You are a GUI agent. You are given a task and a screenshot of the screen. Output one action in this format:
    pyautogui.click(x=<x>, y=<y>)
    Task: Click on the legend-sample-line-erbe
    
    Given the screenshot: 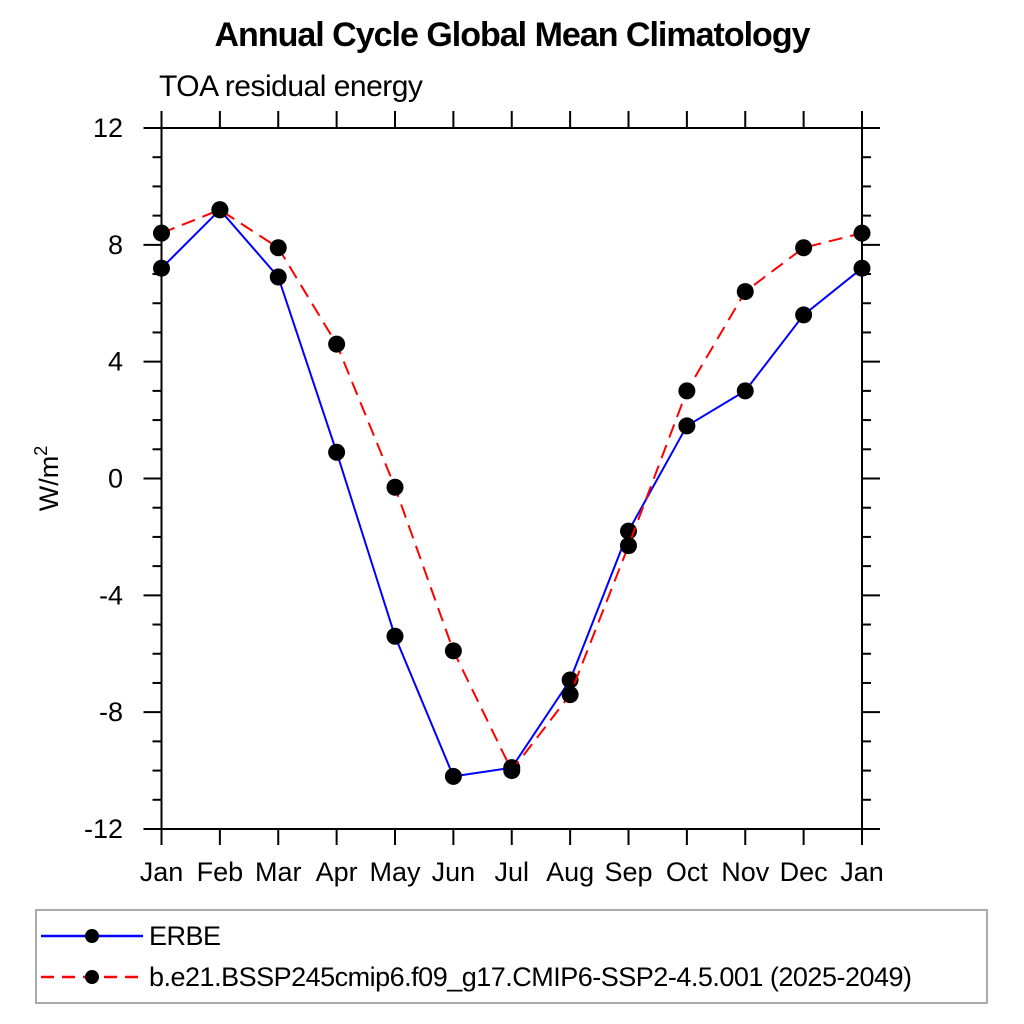 What is the action you would take?
    pyautogui.click(x=92, y=936)
    